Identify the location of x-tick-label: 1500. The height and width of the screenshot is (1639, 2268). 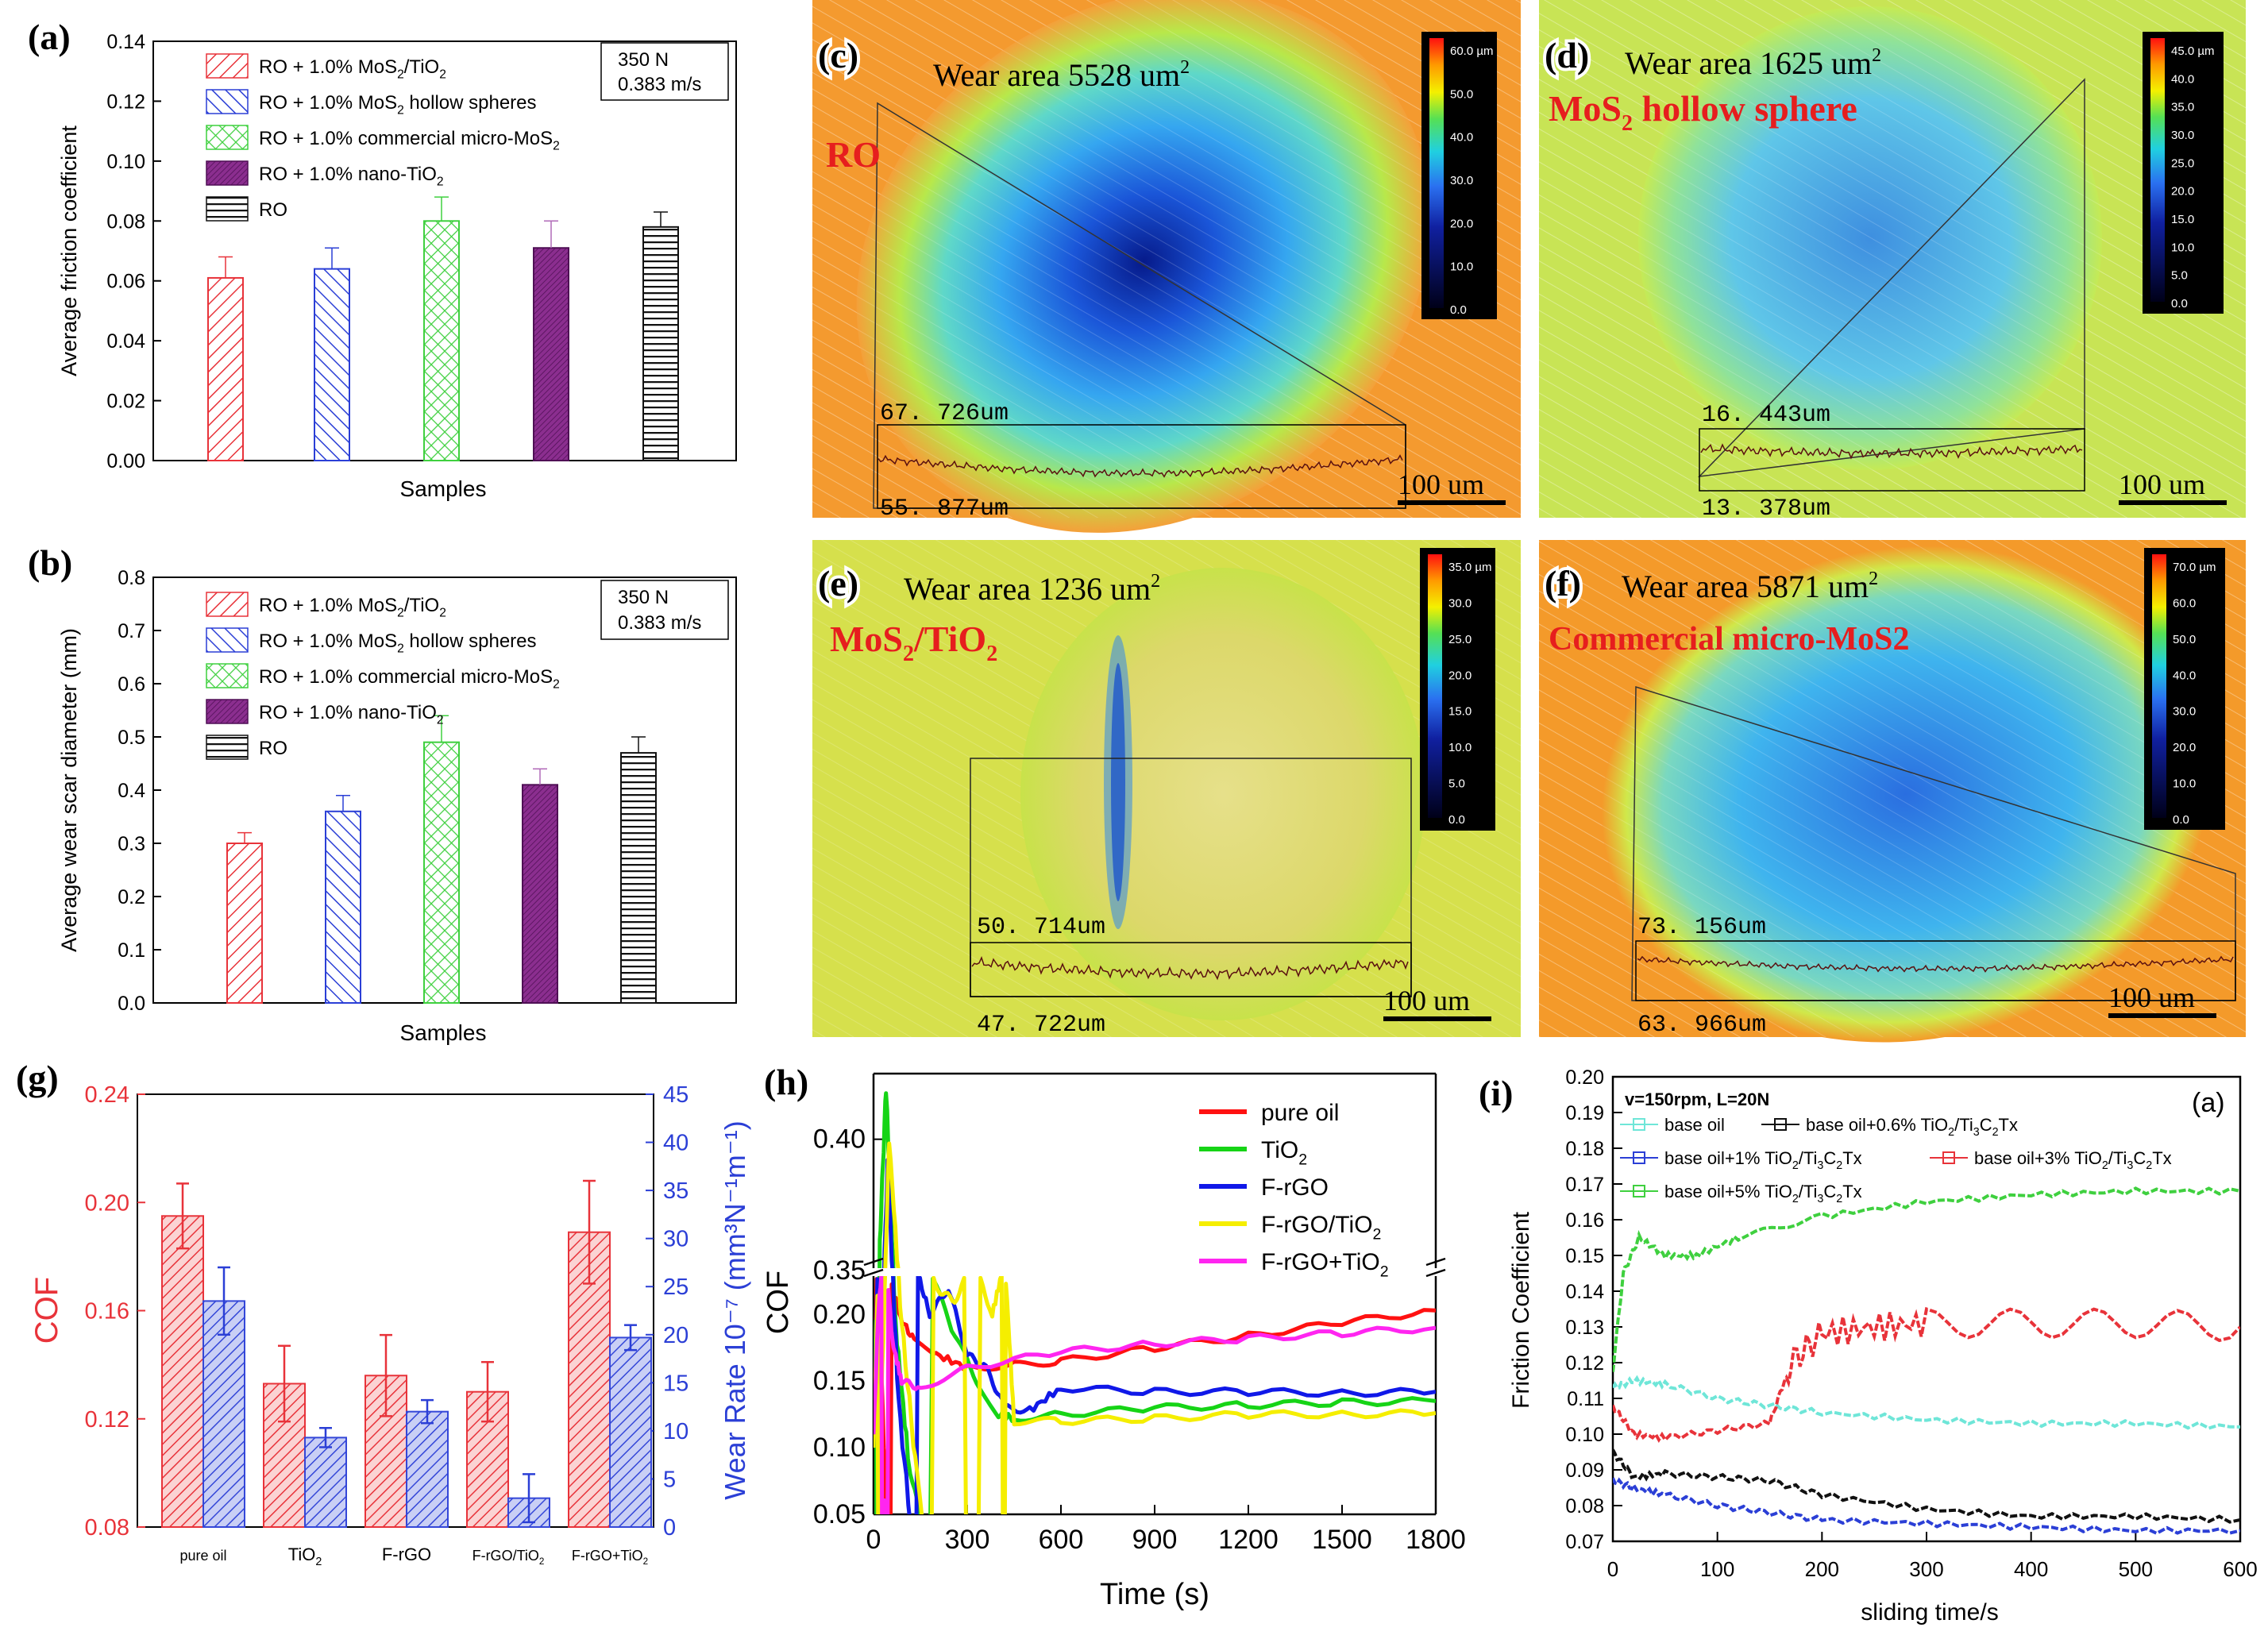
(1342, 1540).